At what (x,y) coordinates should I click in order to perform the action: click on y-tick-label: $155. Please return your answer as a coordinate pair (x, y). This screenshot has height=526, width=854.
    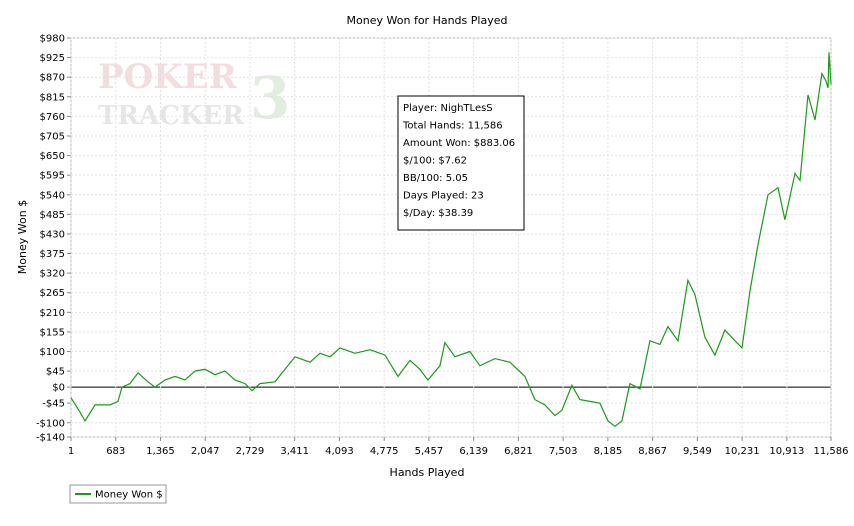
    Looking at the image, I should click on (52, 332).